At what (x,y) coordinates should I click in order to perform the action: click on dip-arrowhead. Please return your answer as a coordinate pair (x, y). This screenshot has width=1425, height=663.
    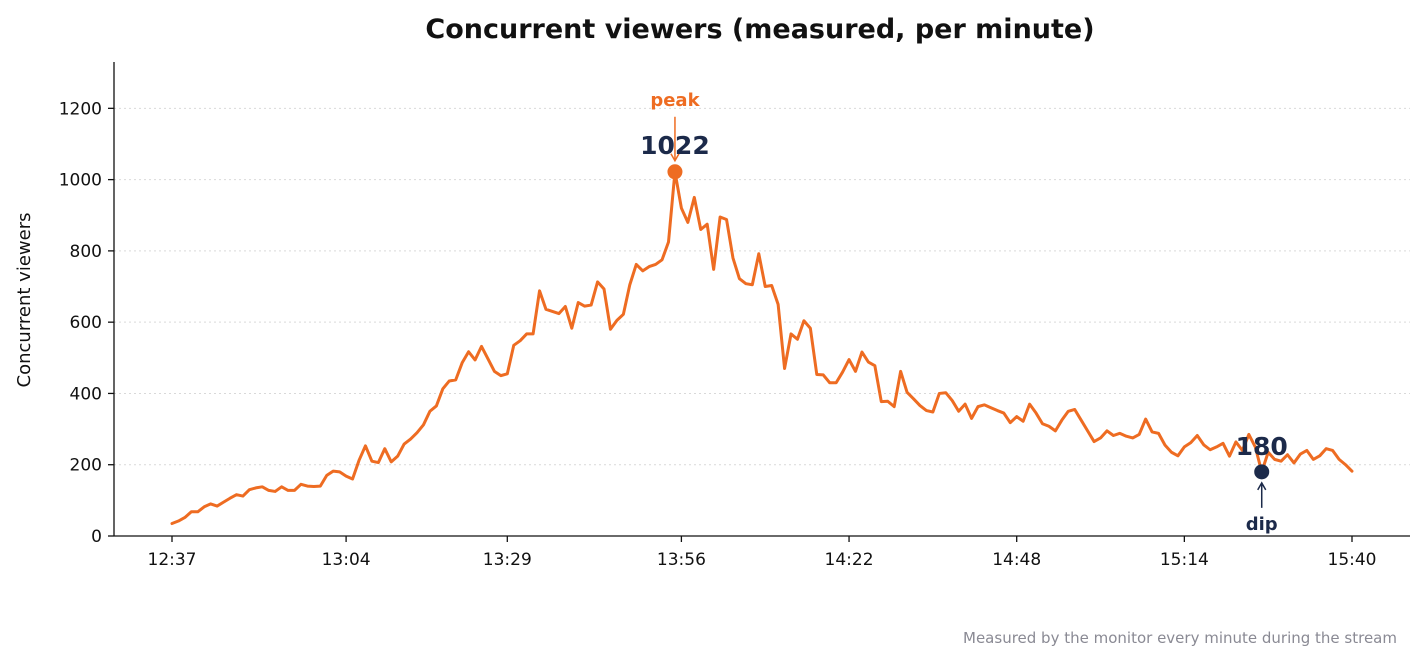
    Looking at the image, I should click on (1262, 486).